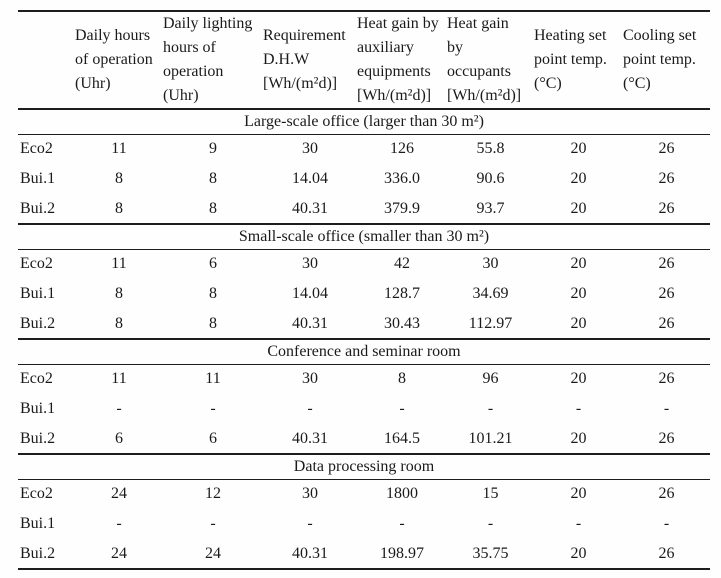 The height and width of the screenshot is (578, 721). I want to click on column-header, so click(46, 60).